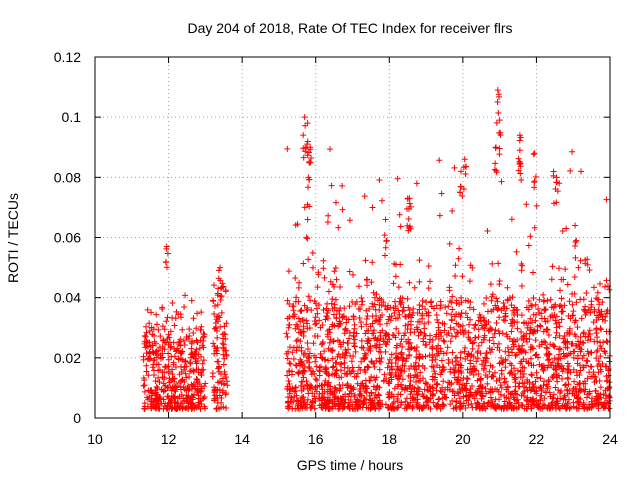  Describe the element at coordinates (316, 439) in the screenshot. I see `x-tick-label: 16` at that location.